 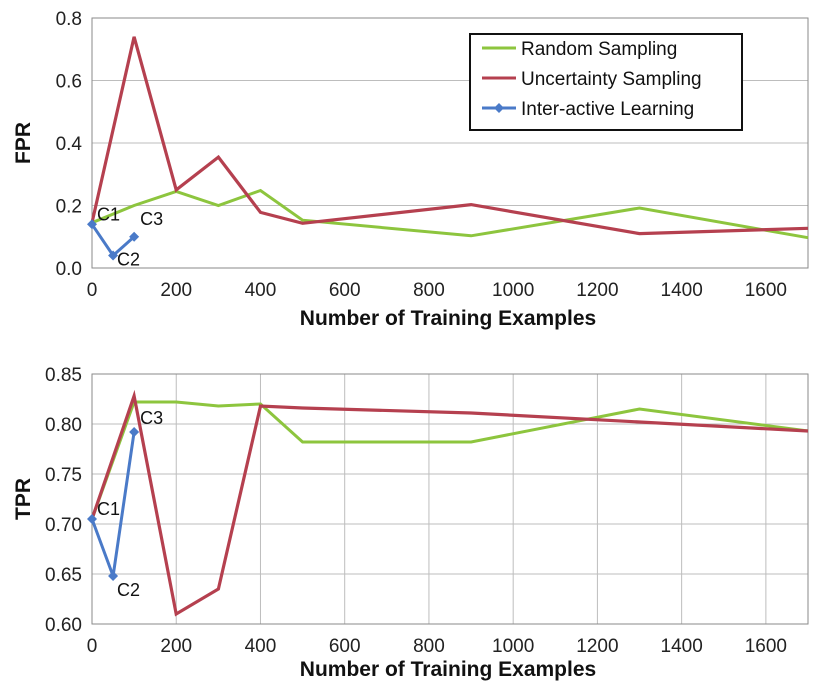 What do you see at coordinates (23, 143) in the screenshot?
I see `fpr-y-axis-title: FPR` at bounding box center [23, 143].